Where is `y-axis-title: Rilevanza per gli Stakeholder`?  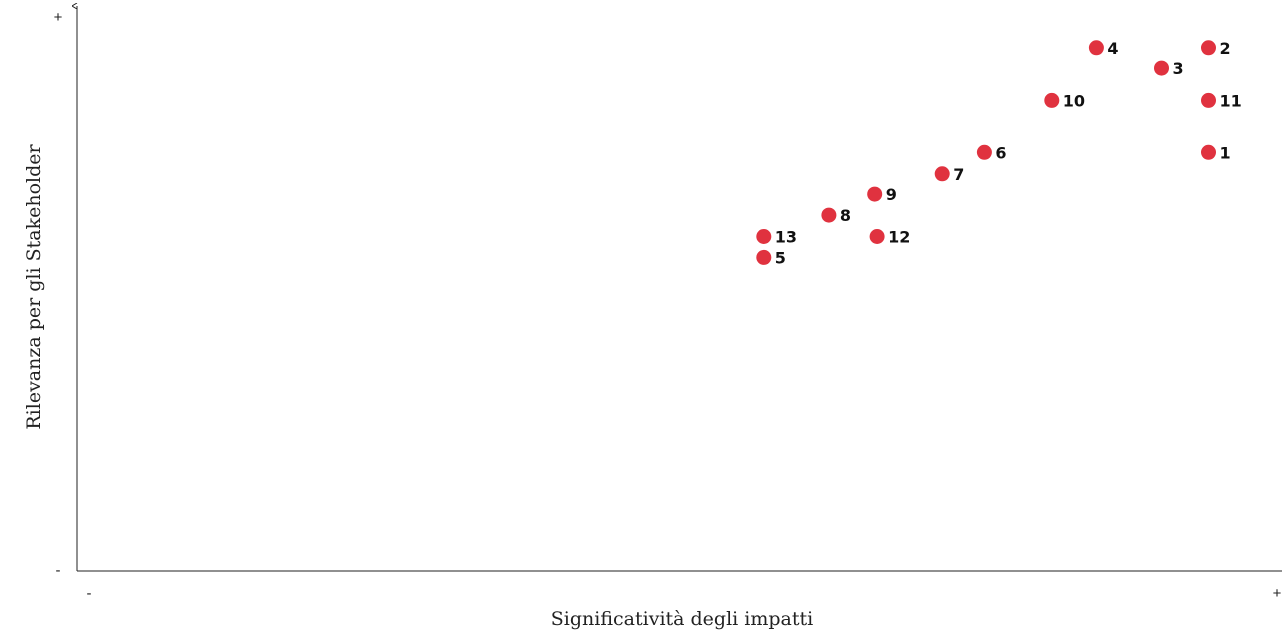
y-axis-title: Rilevanza per gli Stakeholder is located at coordinates (34, 286).